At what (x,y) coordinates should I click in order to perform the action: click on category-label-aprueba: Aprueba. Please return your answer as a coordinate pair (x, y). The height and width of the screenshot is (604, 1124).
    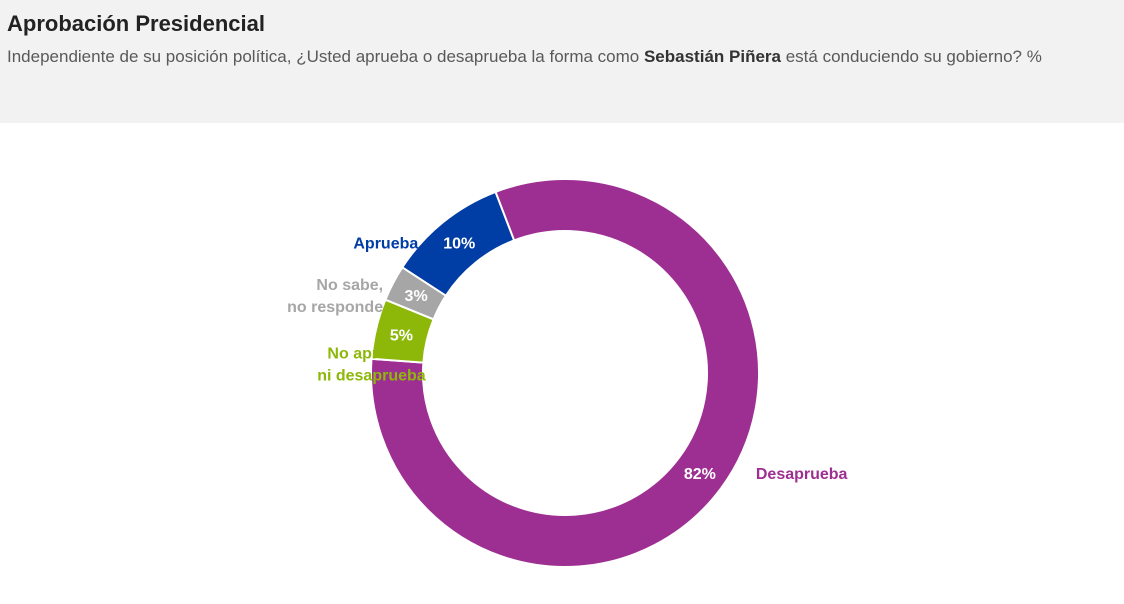
    Looking at the image, I should click on (385, 243).